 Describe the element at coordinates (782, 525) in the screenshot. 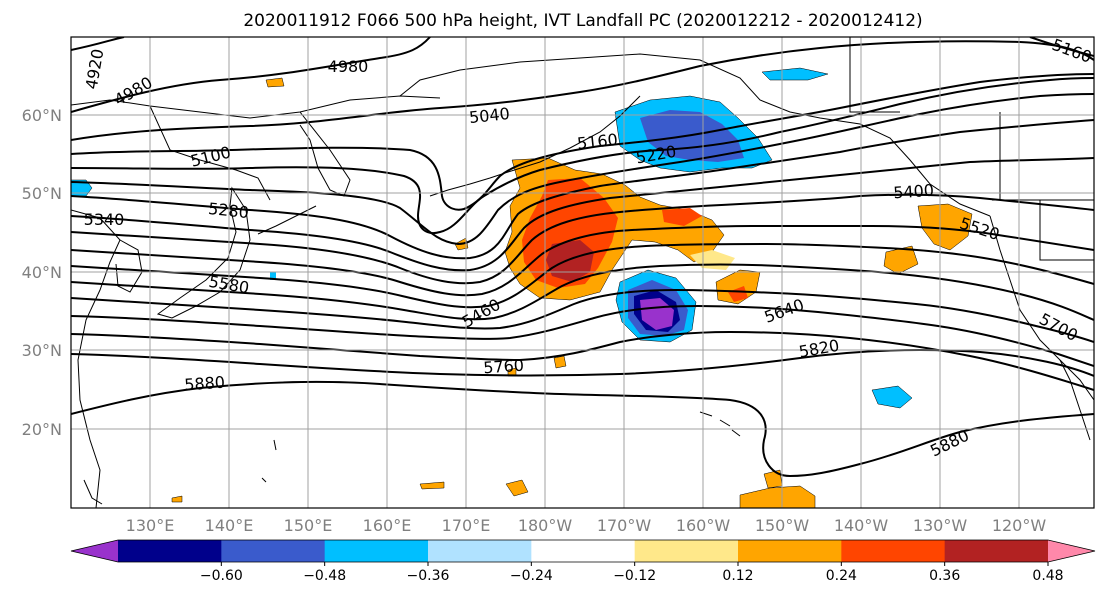

I see `lon-tick-label: 150°W` at that location.